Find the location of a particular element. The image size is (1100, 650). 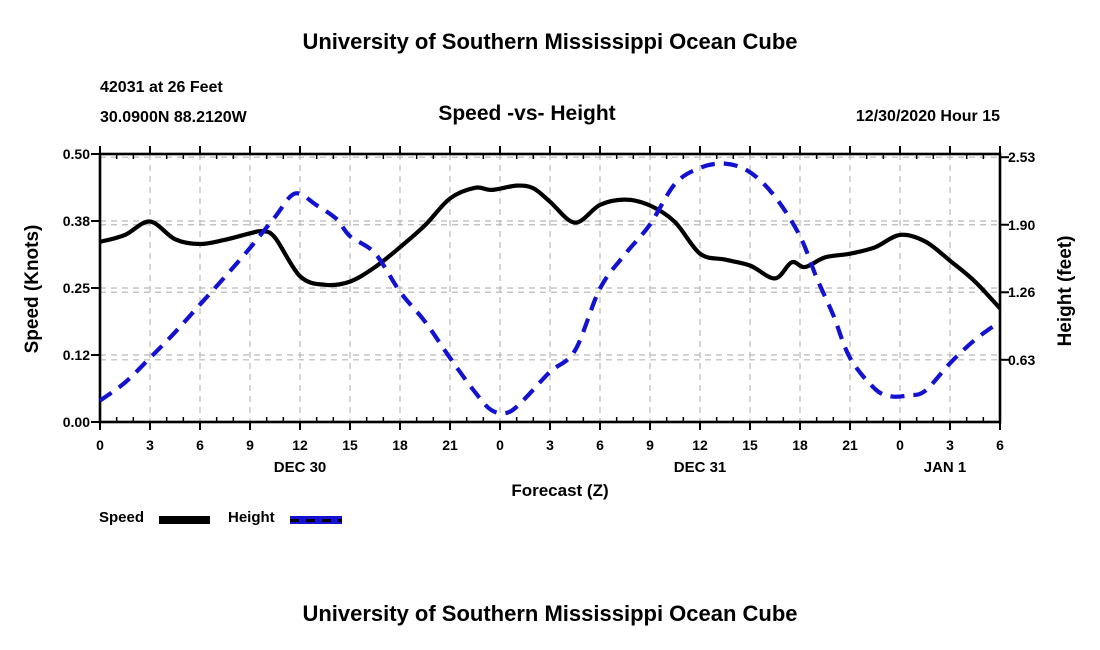

station-coords-line: 30.0900N 88.2120W is located at coordinates (173, 117).